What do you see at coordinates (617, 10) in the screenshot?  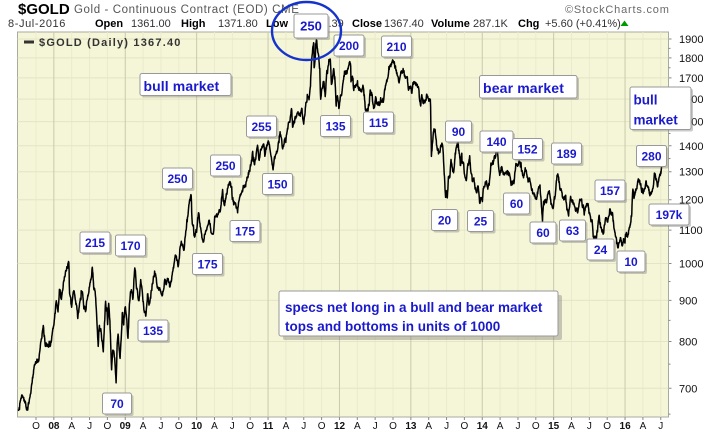 I see `svg-text: ©StockCharts.com` at bounding box center [617, 10].